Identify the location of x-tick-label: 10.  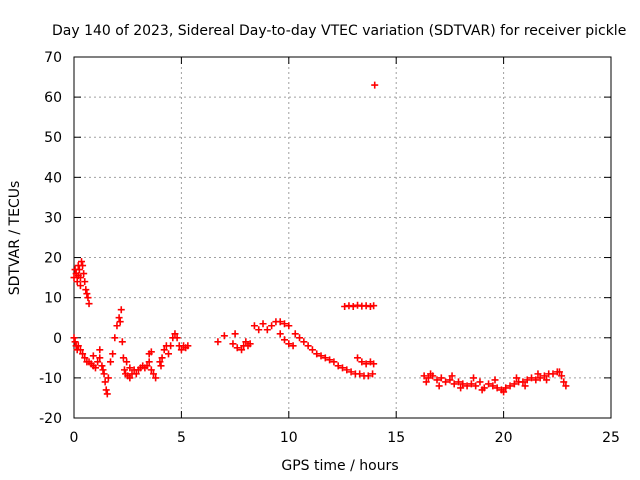
(289, 438).